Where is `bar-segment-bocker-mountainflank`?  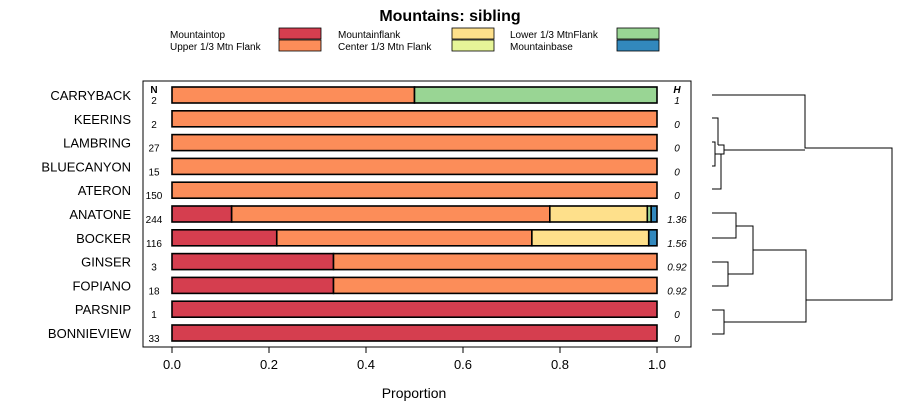 bar-segment-bocker-mountainflank is located at coordinates (590, 238).